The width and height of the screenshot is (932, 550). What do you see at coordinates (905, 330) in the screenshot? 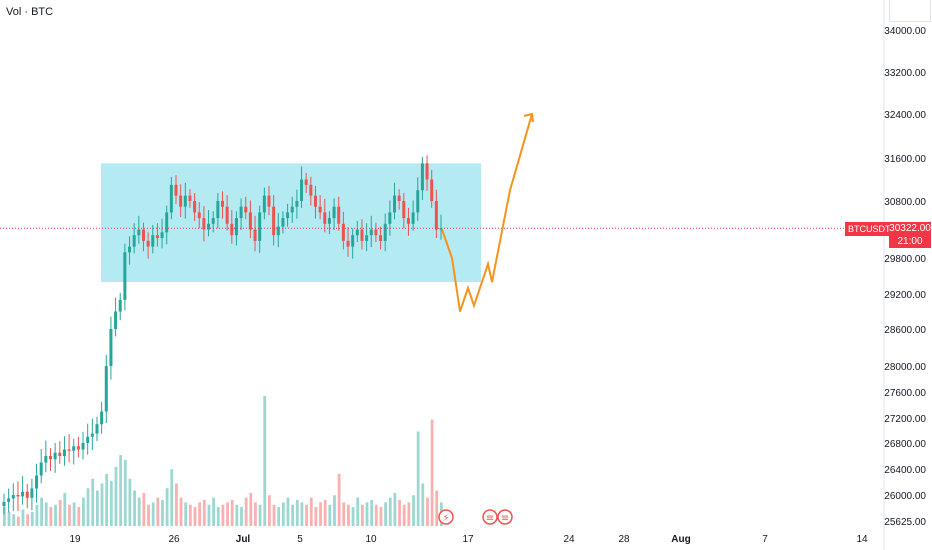
I see `y-tick-label: 28600.00` at bounding box center [905, 330].